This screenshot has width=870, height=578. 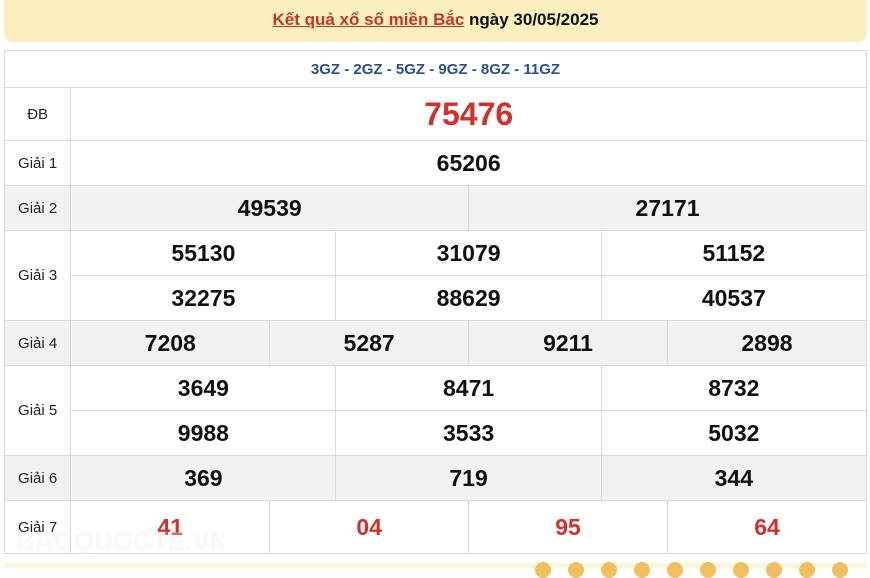 What do you see at coordinates (435, 565) in the screenshot?
I see `bottom-strip` at bounding box center [435, 565].